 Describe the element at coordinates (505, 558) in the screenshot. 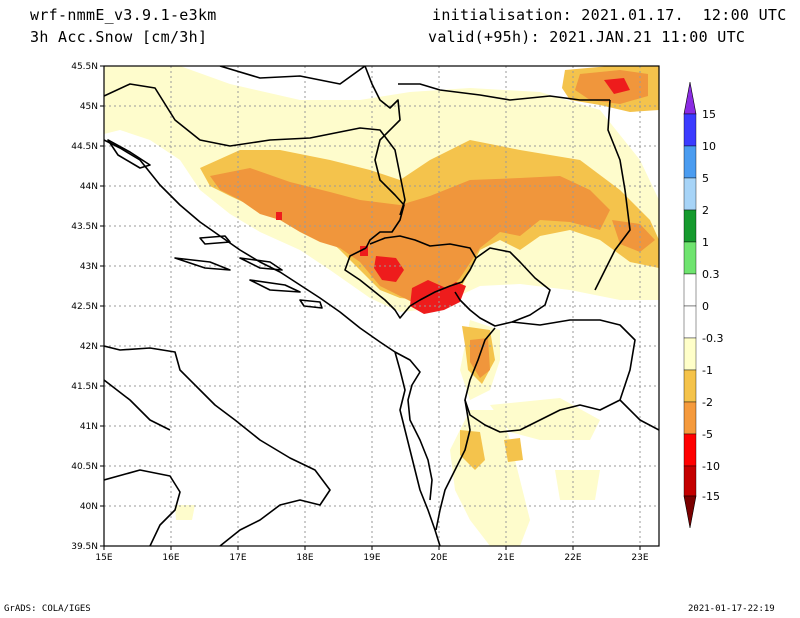

I see `lon-label: 21E` at that location.